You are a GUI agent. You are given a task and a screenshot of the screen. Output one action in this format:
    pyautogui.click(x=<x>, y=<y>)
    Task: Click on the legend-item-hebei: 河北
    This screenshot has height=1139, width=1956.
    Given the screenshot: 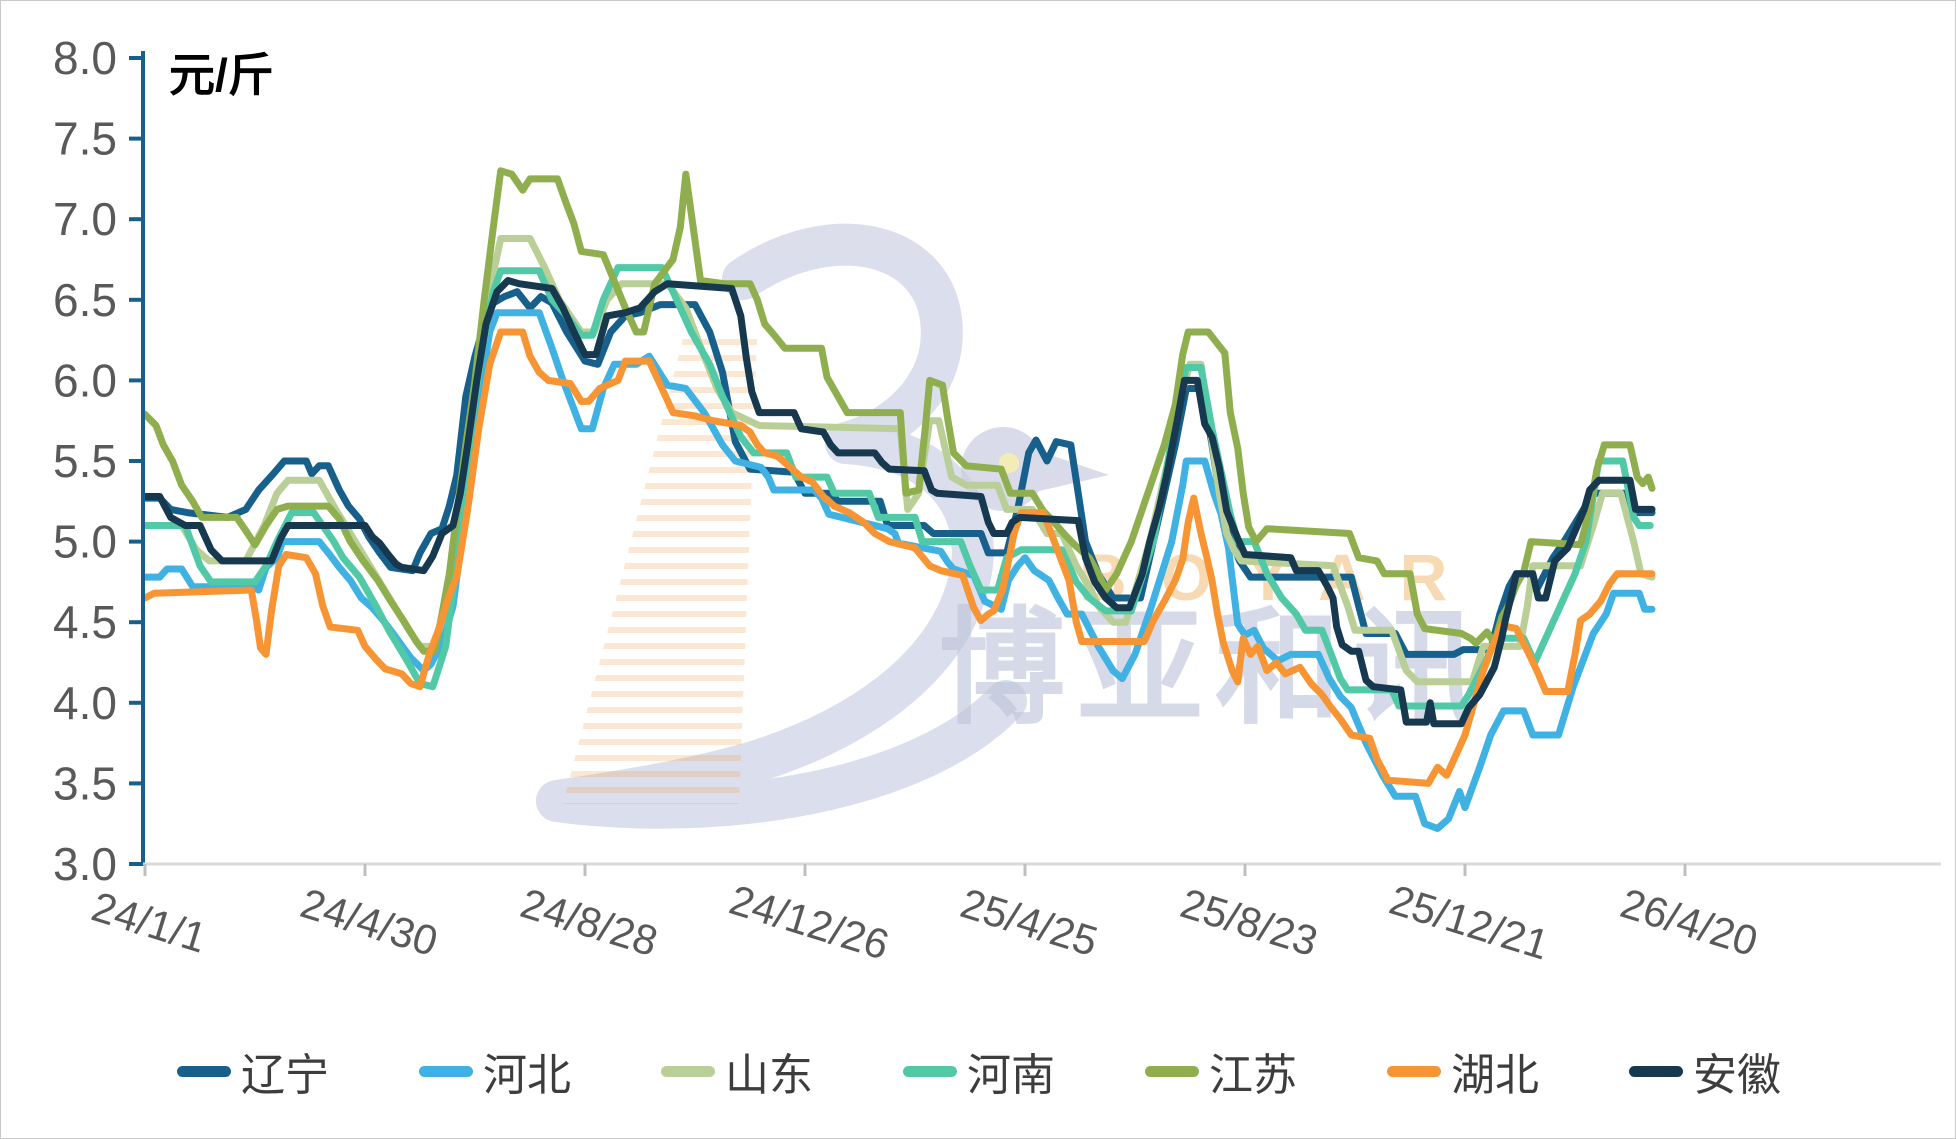 What is the action you would take?
    pyautogui.click(x=495, y=1071)
    